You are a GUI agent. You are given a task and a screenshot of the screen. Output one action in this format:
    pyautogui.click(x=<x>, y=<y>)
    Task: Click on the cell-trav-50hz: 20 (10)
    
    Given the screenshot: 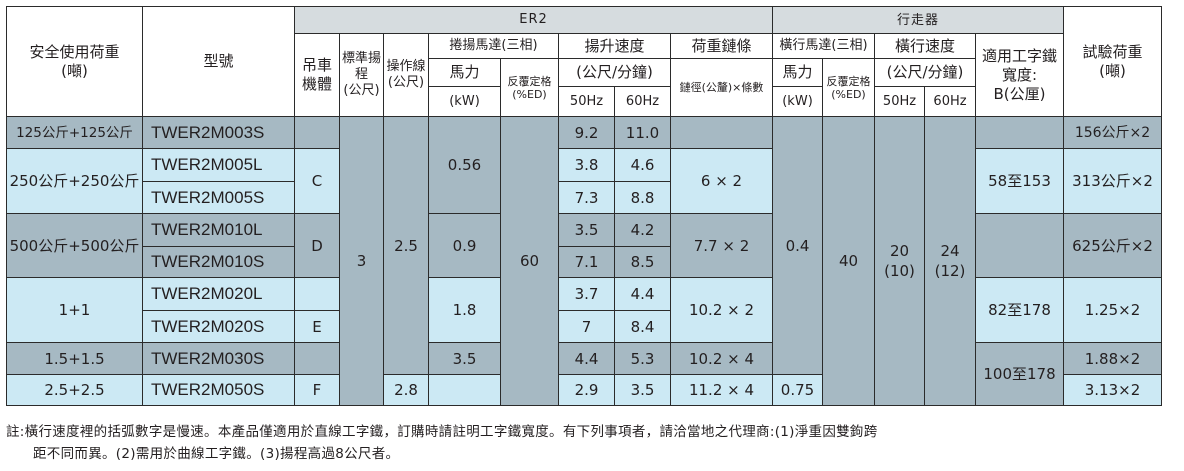 What is the action you would take?
    pyautogui.click(x=899, y=261)
    